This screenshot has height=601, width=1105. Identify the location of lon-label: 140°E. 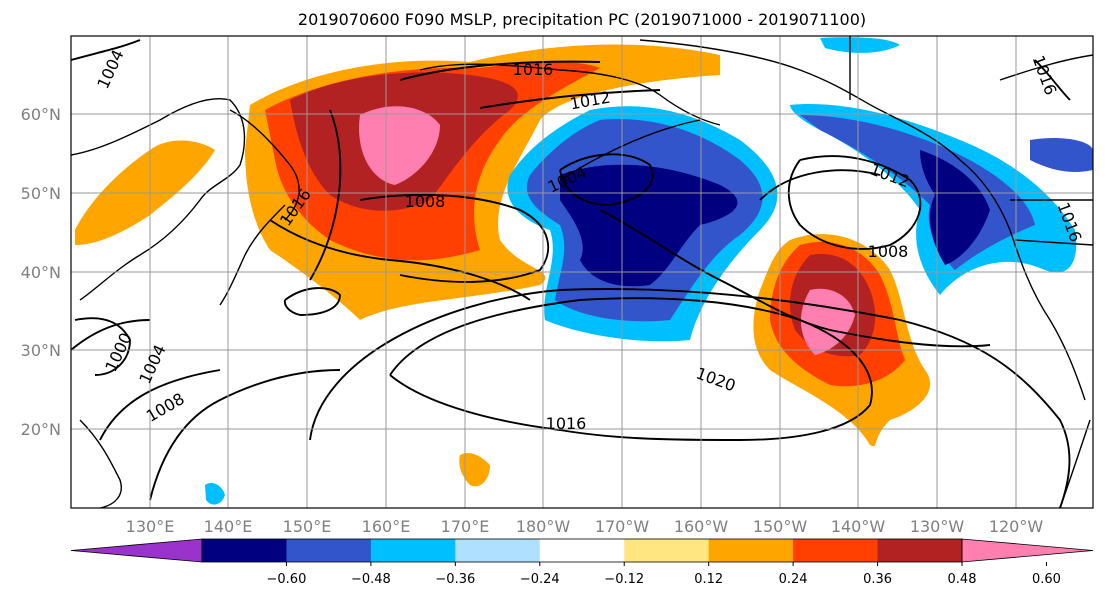
(228, 526).